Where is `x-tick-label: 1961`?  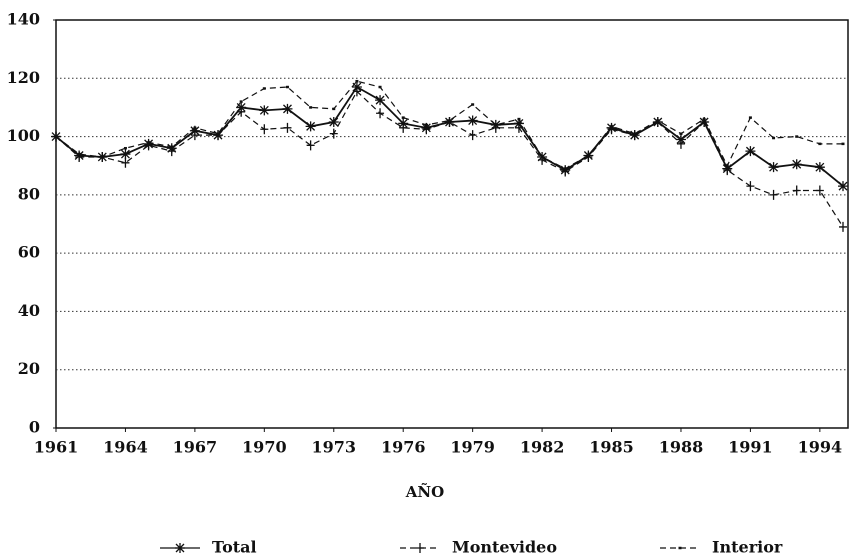 x-tick-label: 1961 is located at coordinates (56, 447).